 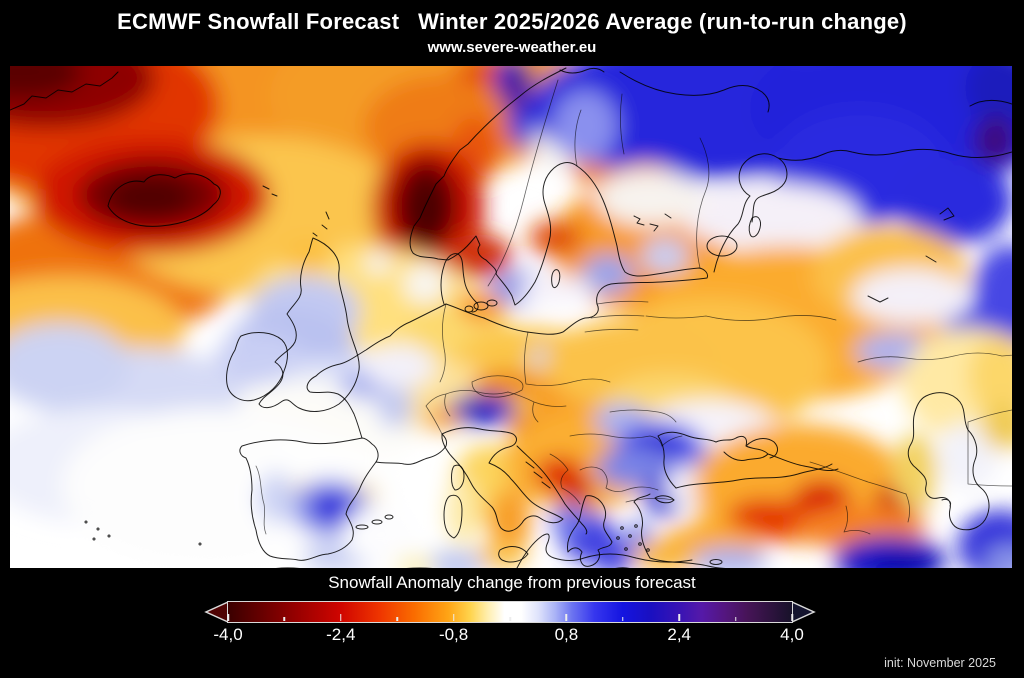 What do you see at coordinates (792, 634) in the screenshot?
I see `colorbar-tick-label: 4,0` at bounding box center [792, 634].